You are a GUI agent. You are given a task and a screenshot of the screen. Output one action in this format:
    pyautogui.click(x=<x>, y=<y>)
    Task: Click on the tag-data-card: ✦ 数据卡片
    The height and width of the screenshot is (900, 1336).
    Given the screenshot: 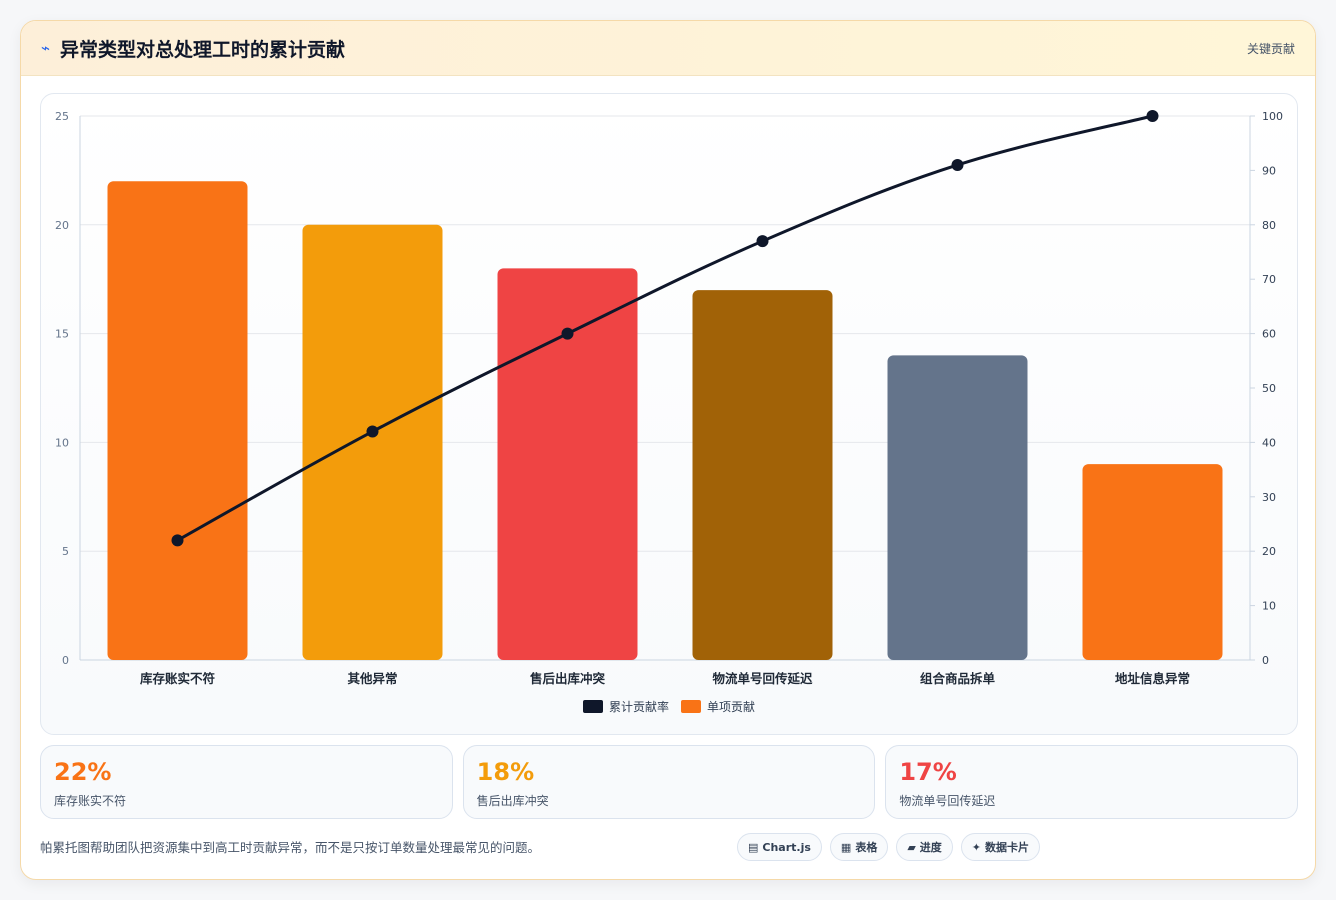 What is the action you would take?
    pyautogui.click(x=1000, y=847)
    